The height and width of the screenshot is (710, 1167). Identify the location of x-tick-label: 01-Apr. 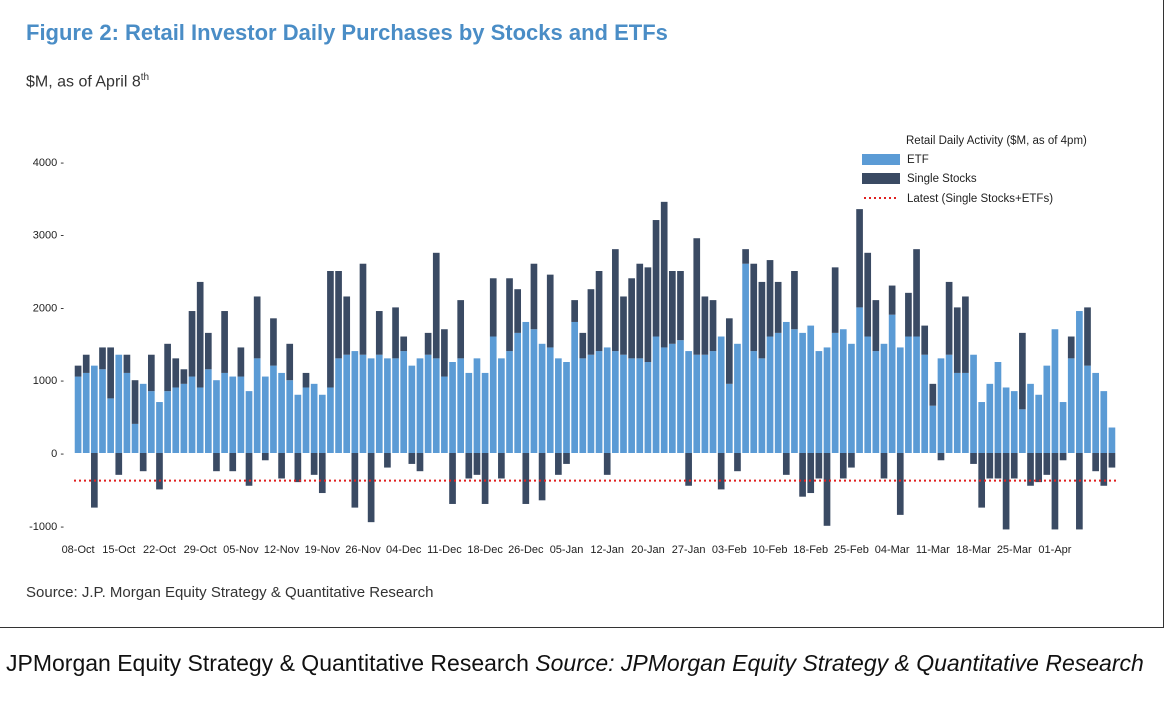
(1054, 550).